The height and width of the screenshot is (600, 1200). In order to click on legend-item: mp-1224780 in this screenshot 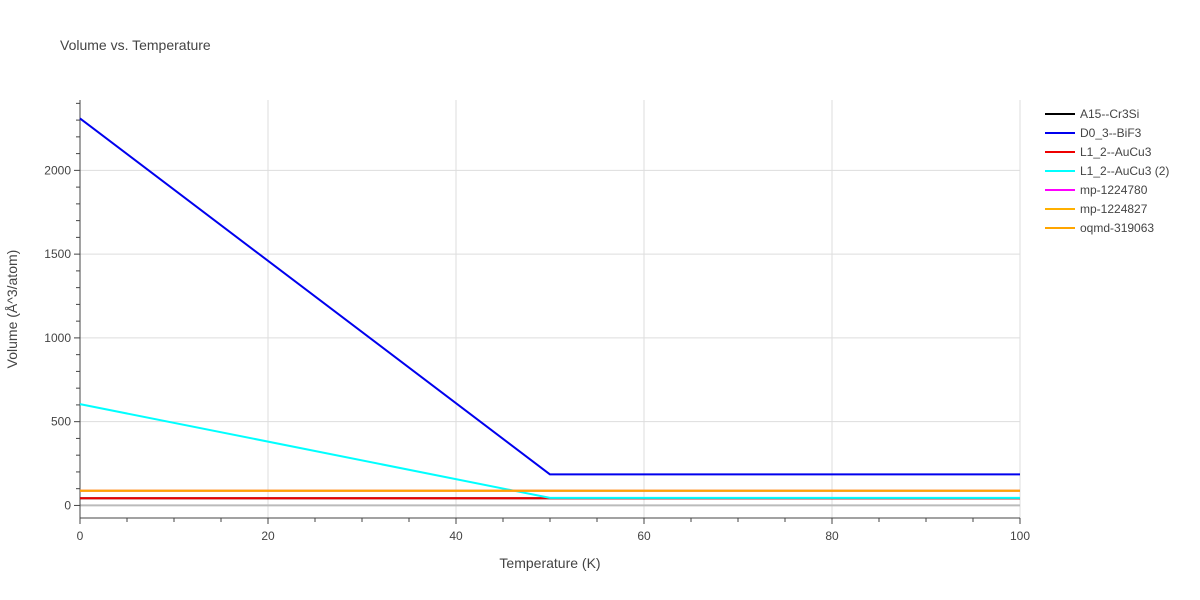, I will do `click(1096, 190)`.